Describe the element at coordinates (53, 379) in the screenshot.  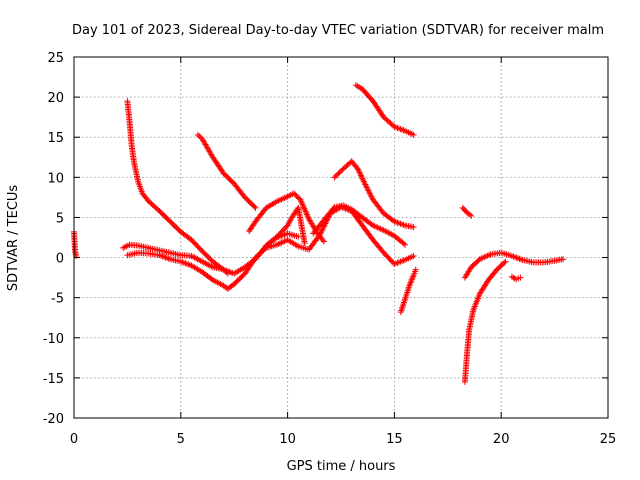
I see `y-tick-label: -15` at that location.